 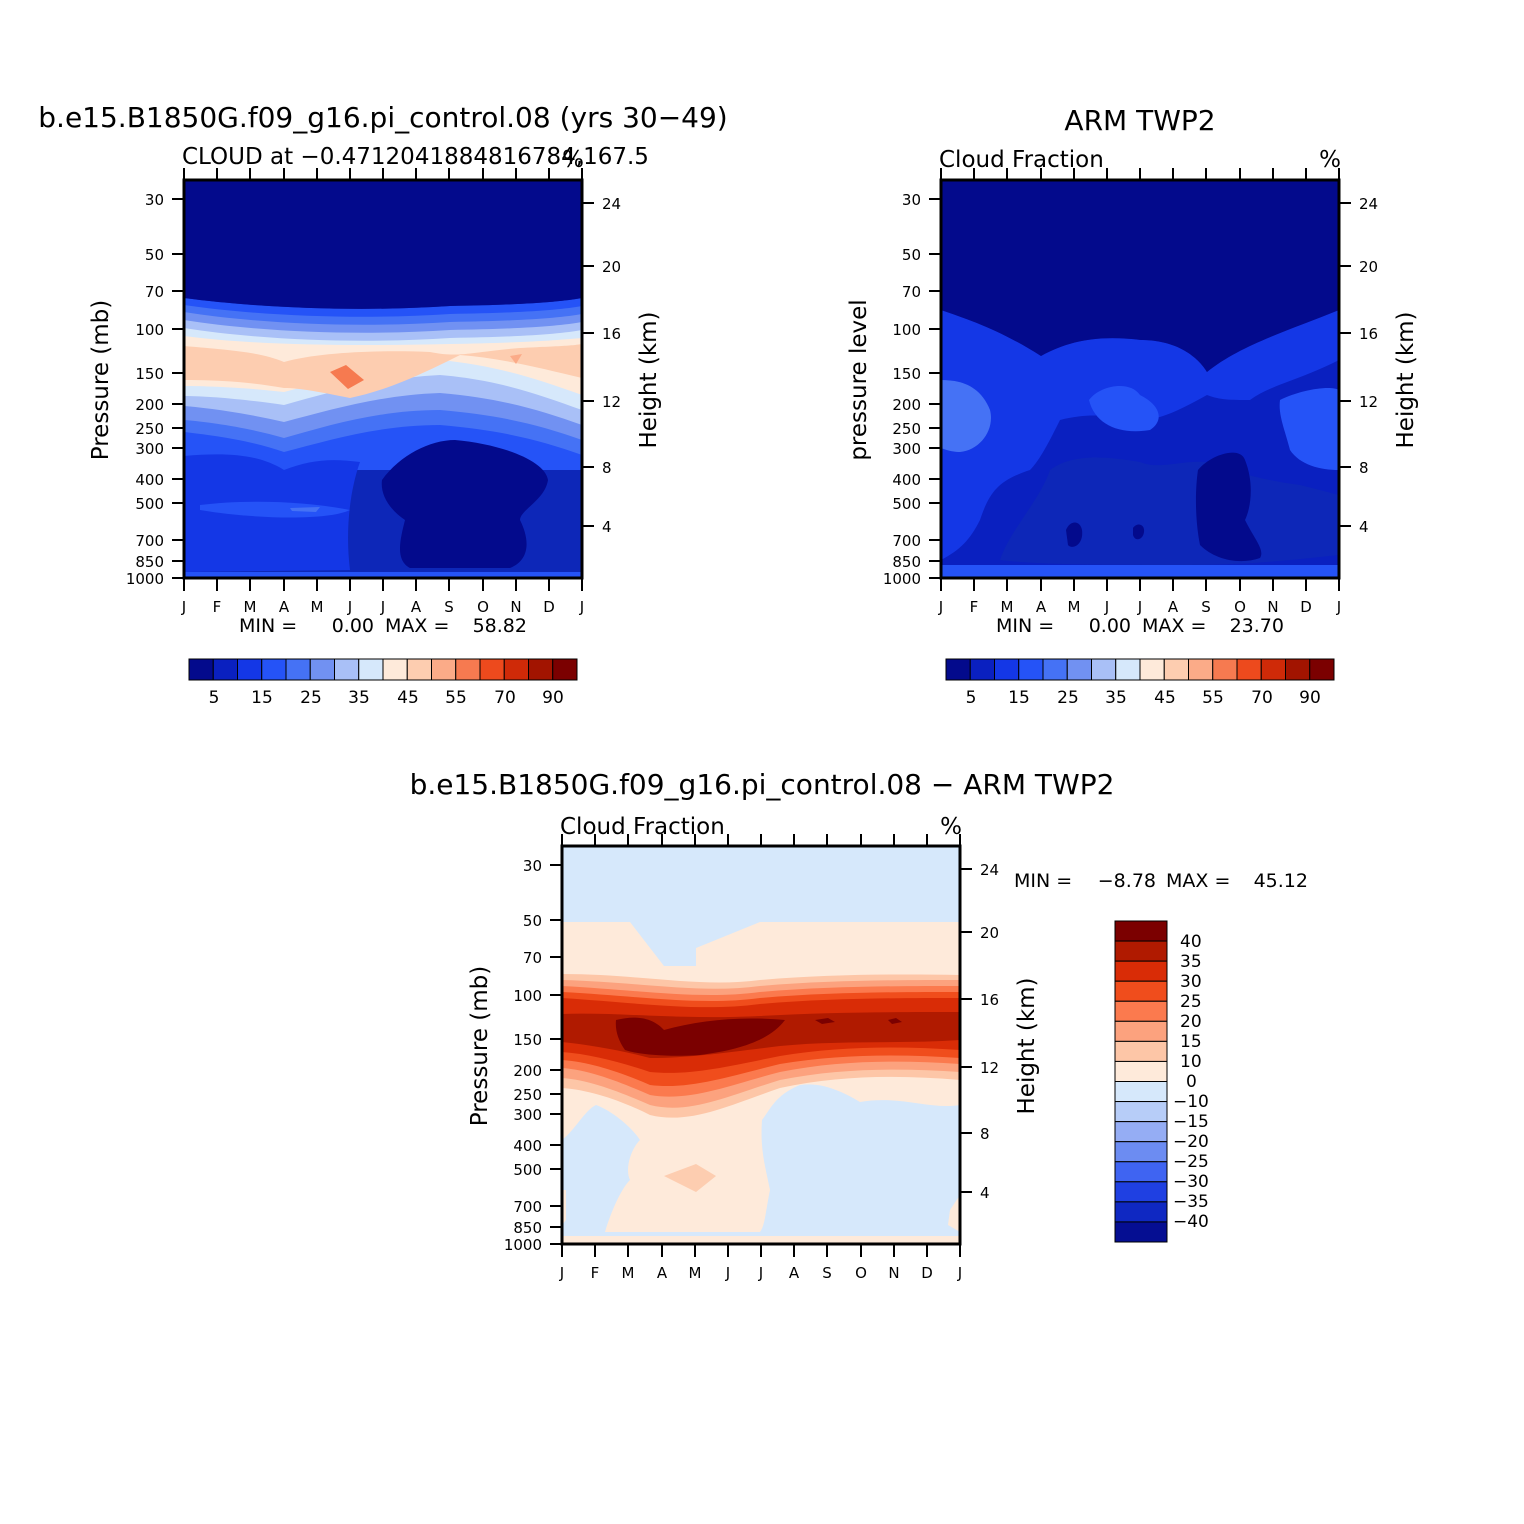 What do you see at coordinates (1140, 388) in the screenshot?
I see `panel-obs-y-ticks` at bounding box center [1140, 388].